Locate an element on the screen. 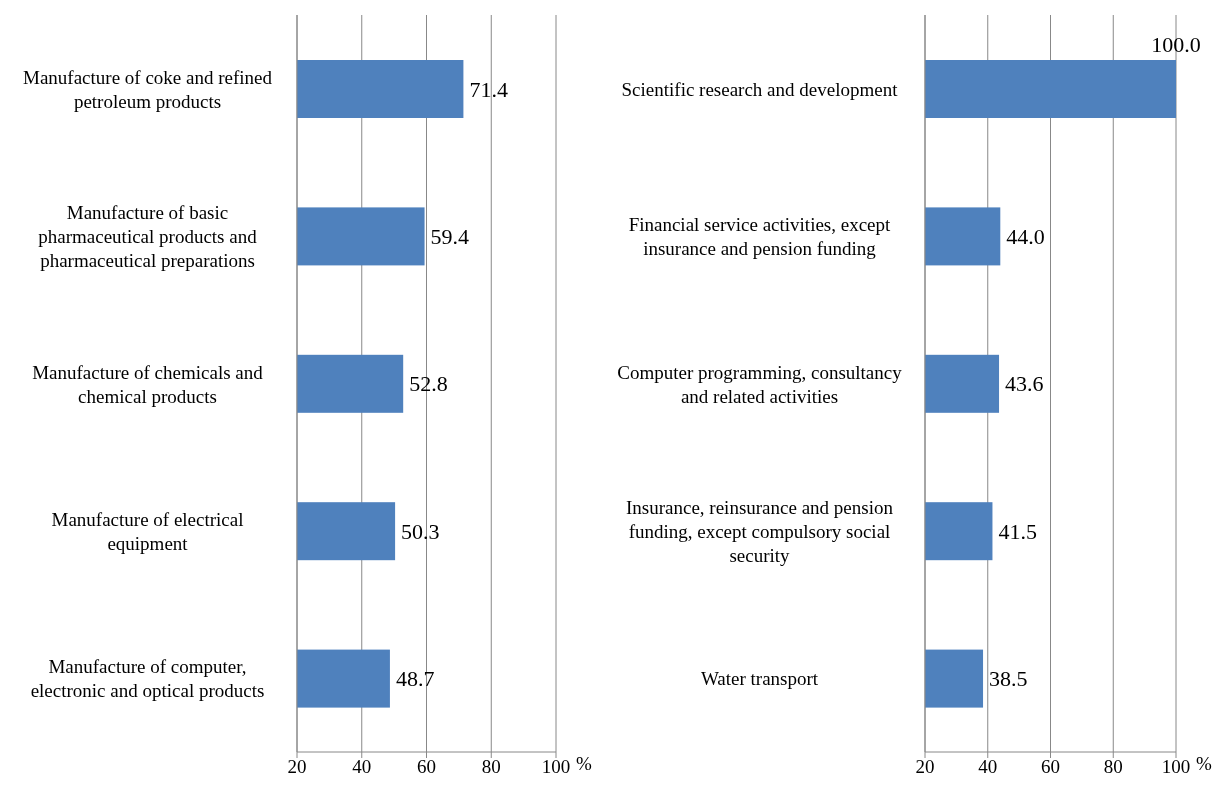  data-label: 38.5 is located at coordinates (1008, 679).